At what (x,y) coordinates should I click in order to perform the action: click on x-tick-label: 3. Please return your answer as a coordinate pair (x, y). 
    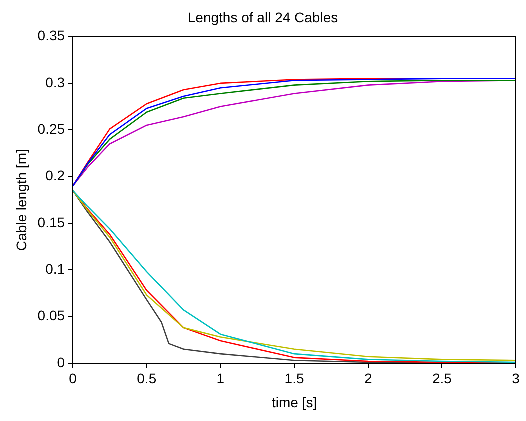
    Looking at the image, I should click on (516, 378).